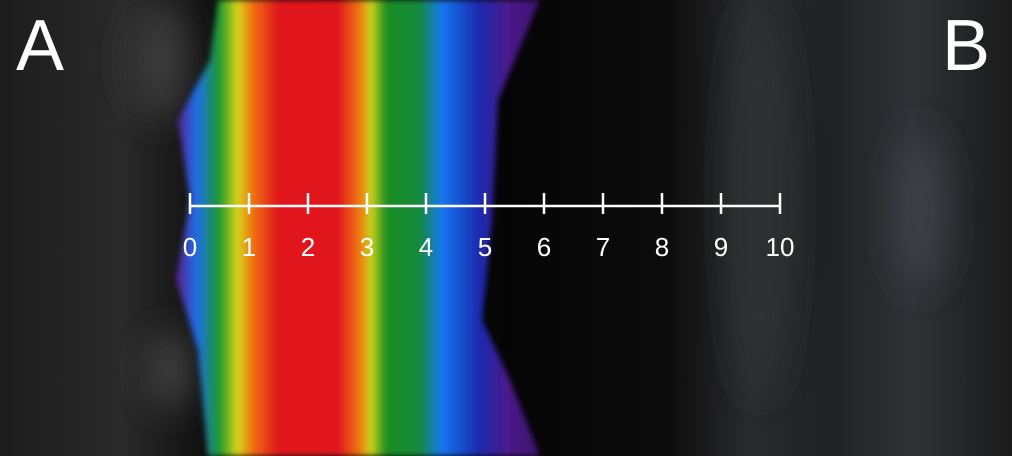 Image resolution: width=1012 pixels, height=456 pixels. I want to click on scale-tick-label: 3, so click(367, 247).